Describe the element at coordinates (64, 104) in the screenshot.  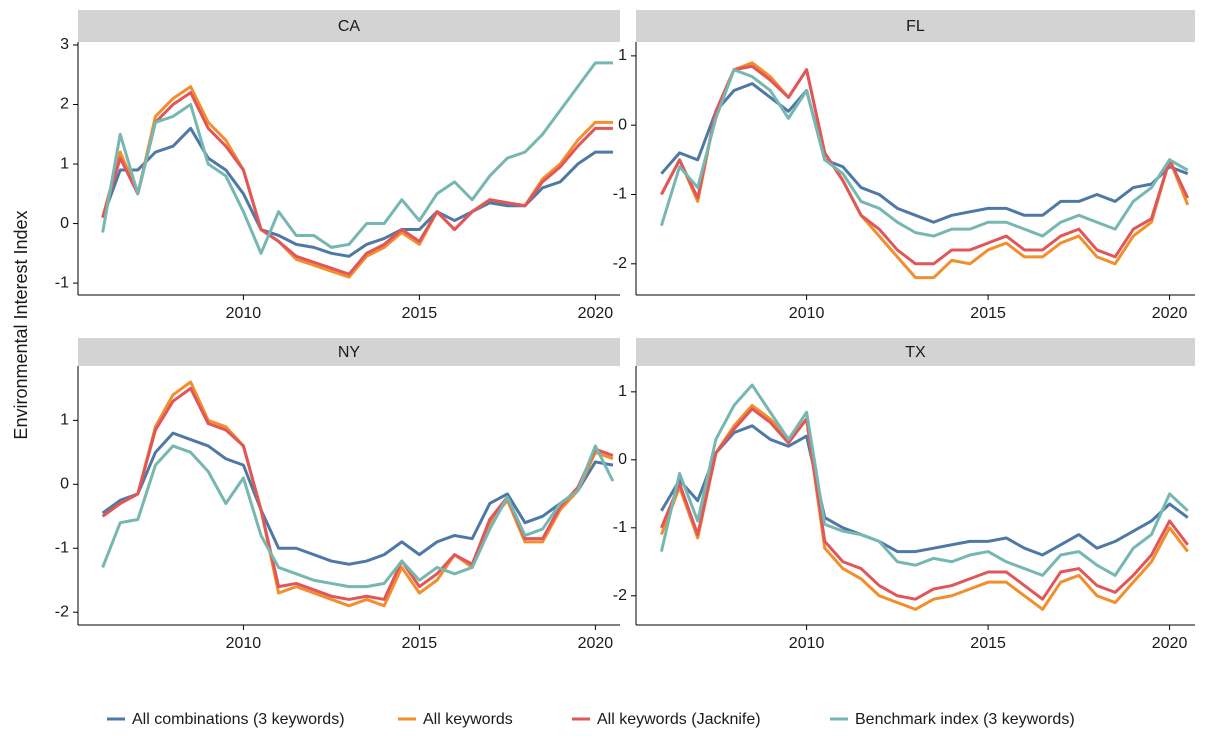
I see `y-tick-label: 2` at that location.